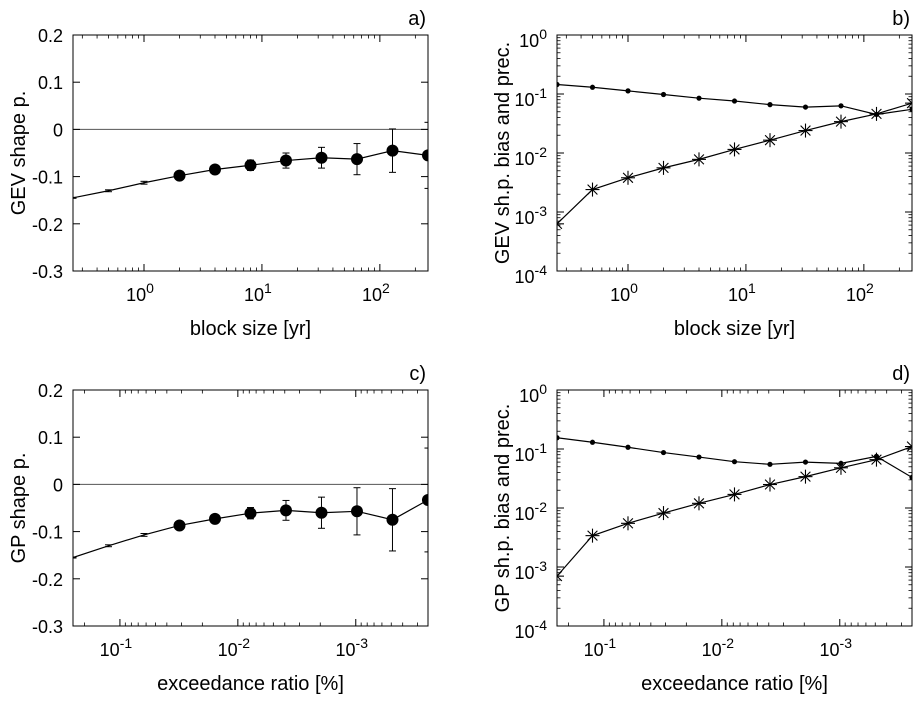 The width and height of the screenshot is (917, 704). What do you see at coordinates (250, 684) in the screenshot?
I see `x-axis-label: exceedance ratio [%]` at bounding box center [250, 684].